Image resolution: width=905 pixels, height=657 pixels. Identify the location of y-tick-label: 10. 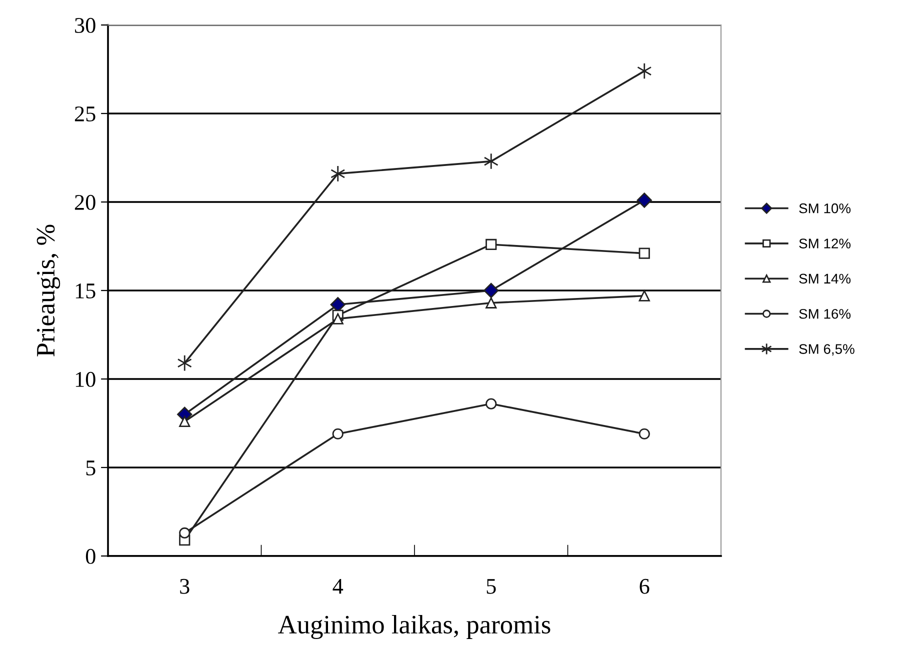
(86, 379).